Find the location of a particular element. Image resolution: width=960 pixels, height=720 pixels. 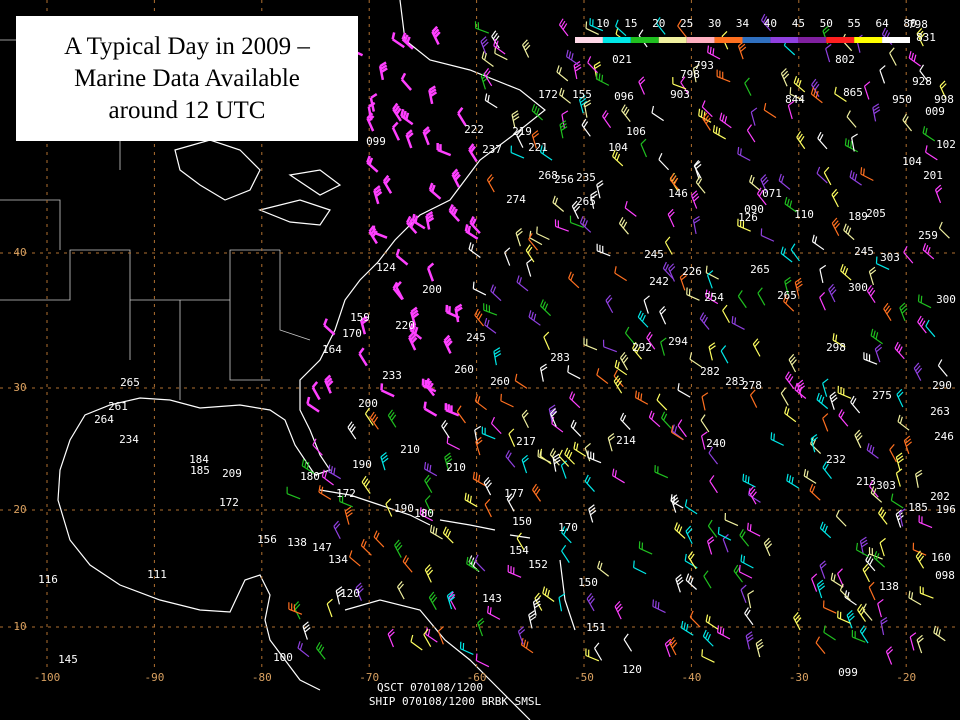

station-label: 793 is located at coordinates (704, 65).